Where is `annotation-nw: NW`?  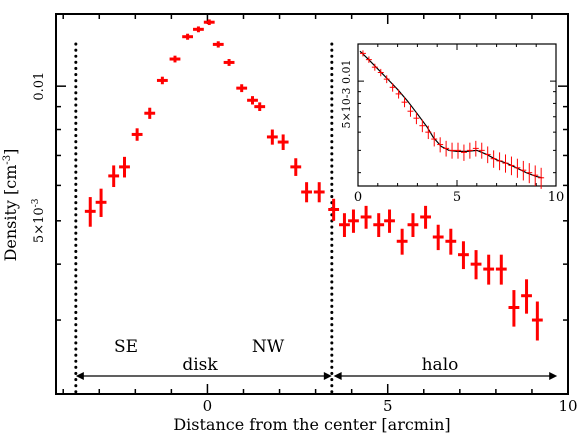
annotation-nw: NW is located at coordinates (268, 347).